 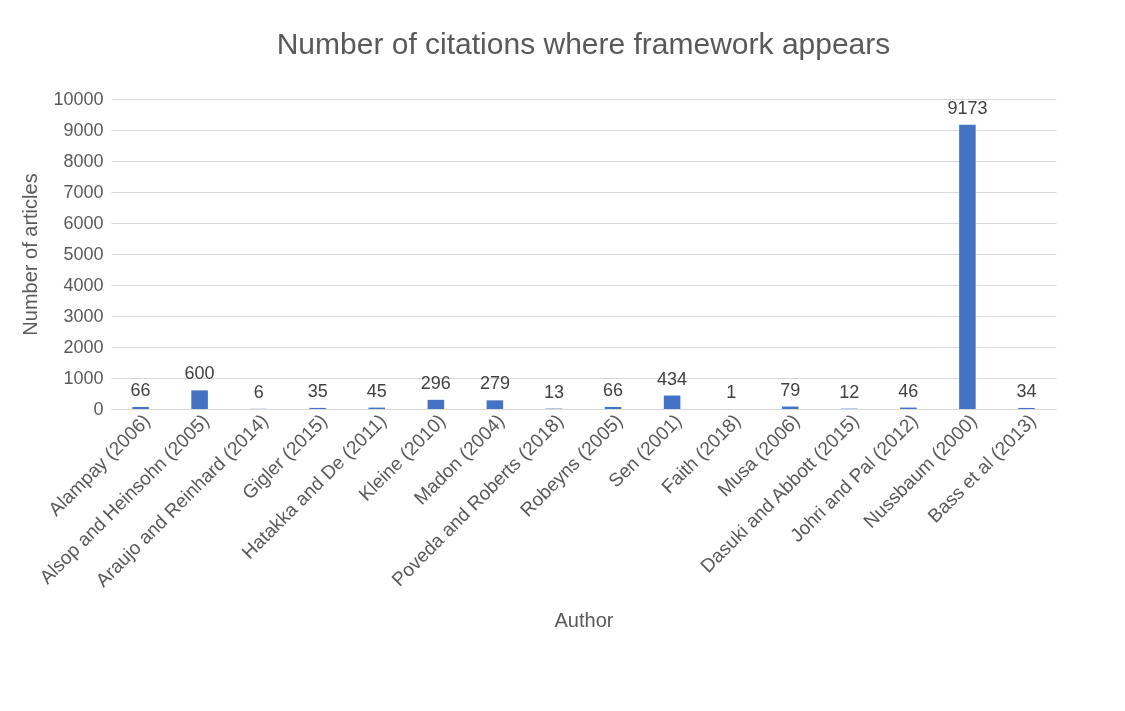 I want to click on data-label: 46, so click(x=908, y=390).